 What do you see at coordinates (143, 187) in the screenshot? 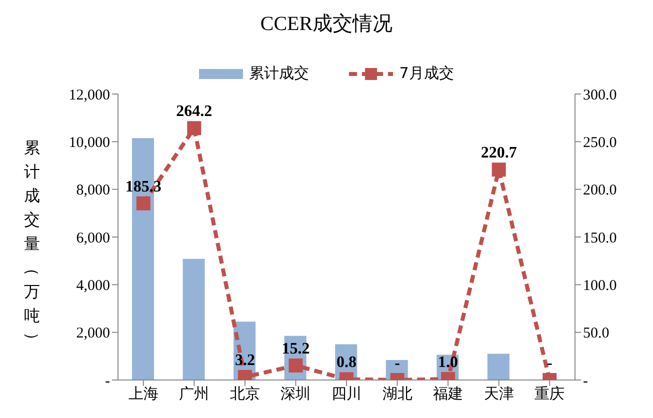
I see `data-label: 185.3` at bounding box center [143, 187].